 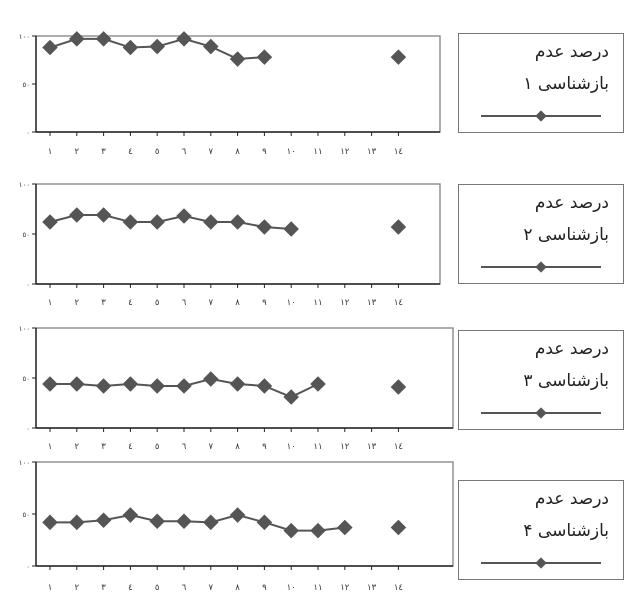 What do you see at coordinates (541, 83) in the screenshot?
I see `legend-box-1: درصد عدم بازشناسی ١` at bounding box center [541, 83].